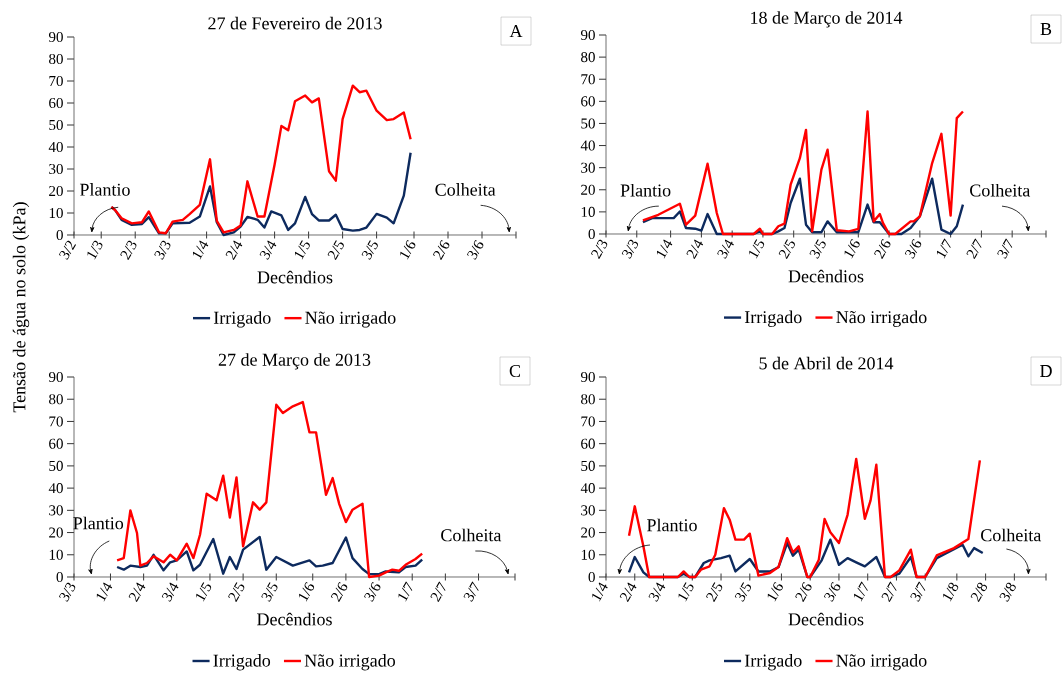 The width and height of the screenshot is (1062, 673). Describe the element at coordinates (295, 23) in the screenshot. I see `chart-title: 27 de Fevereiro de 2013` at that location.